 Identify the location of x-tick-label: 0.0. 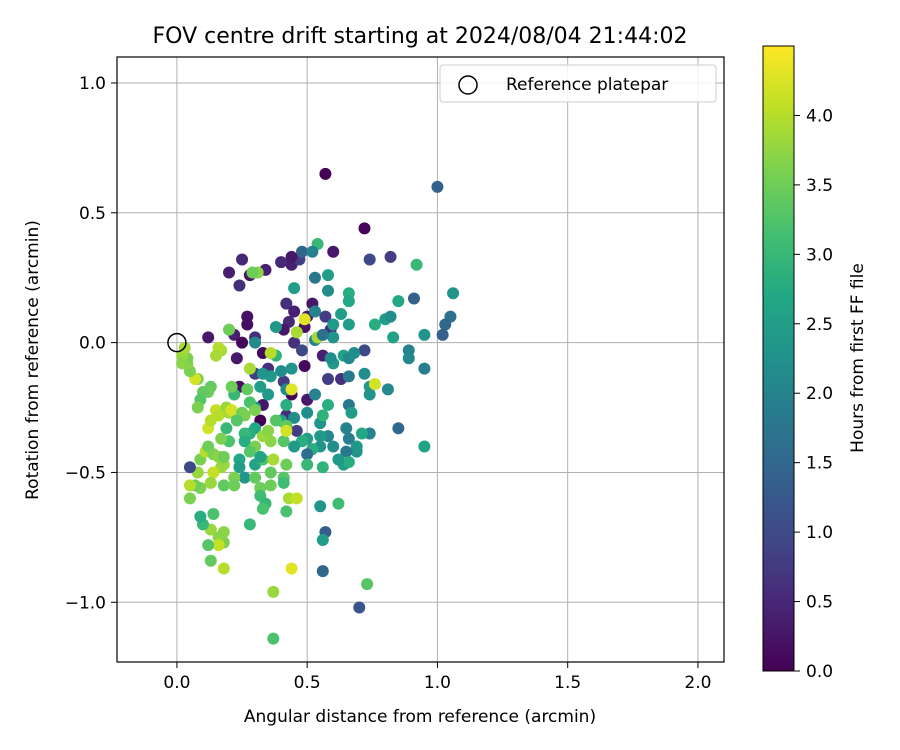
(176, 683).